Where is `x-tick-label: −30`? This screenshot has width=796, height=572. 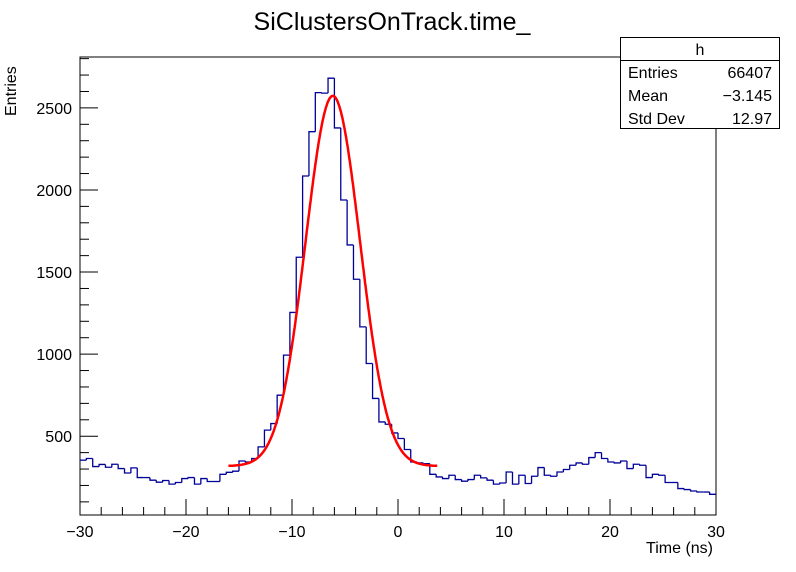 x-tick-label: −30 is located at coordinates (79, 532).